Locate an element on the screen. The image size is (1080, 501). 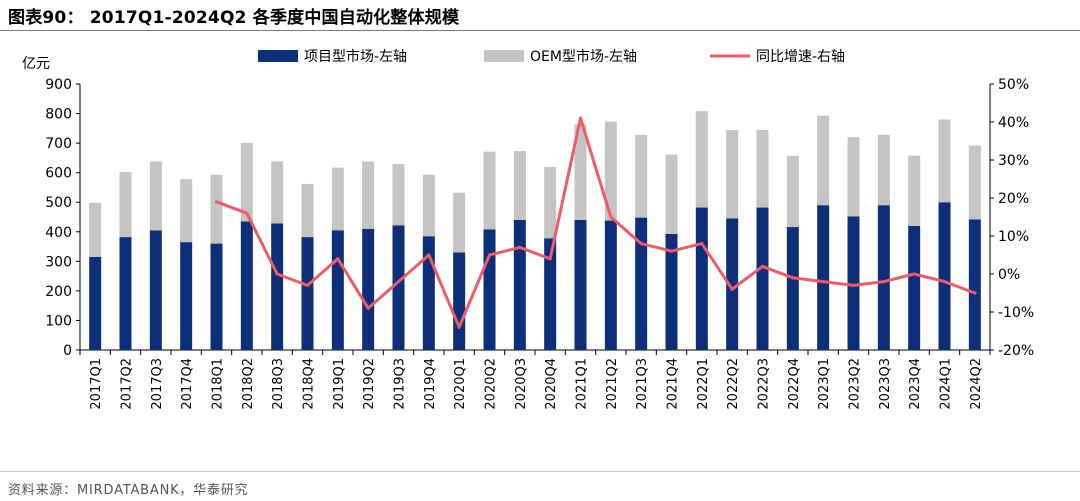
legend-label: OEM型市场-左轴 is located at coordinates (583, 56).